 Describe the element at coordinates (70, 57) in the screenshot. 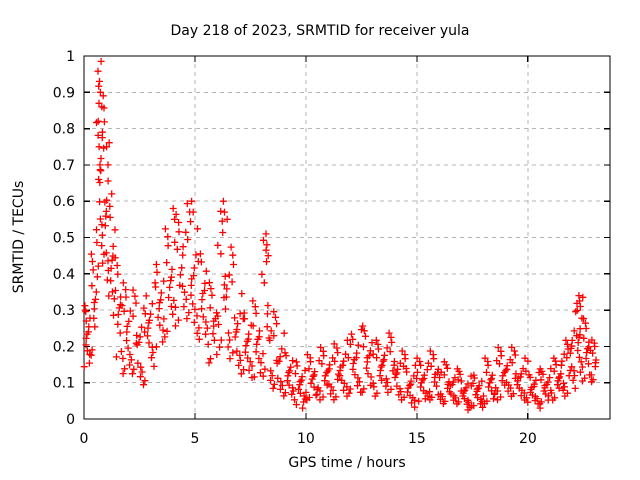

I see `y-tick-label: 1` at that location.